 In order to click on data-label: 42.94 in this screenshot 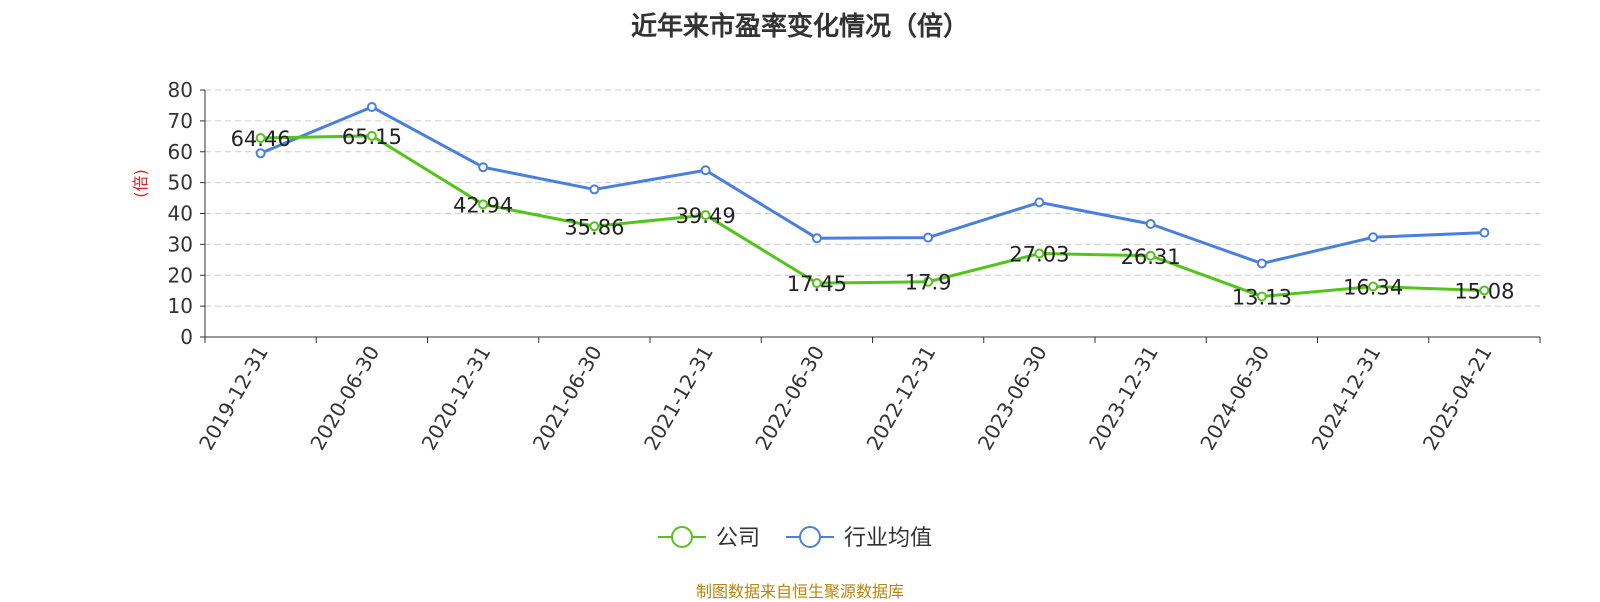, I will do `click(483, 205)`.